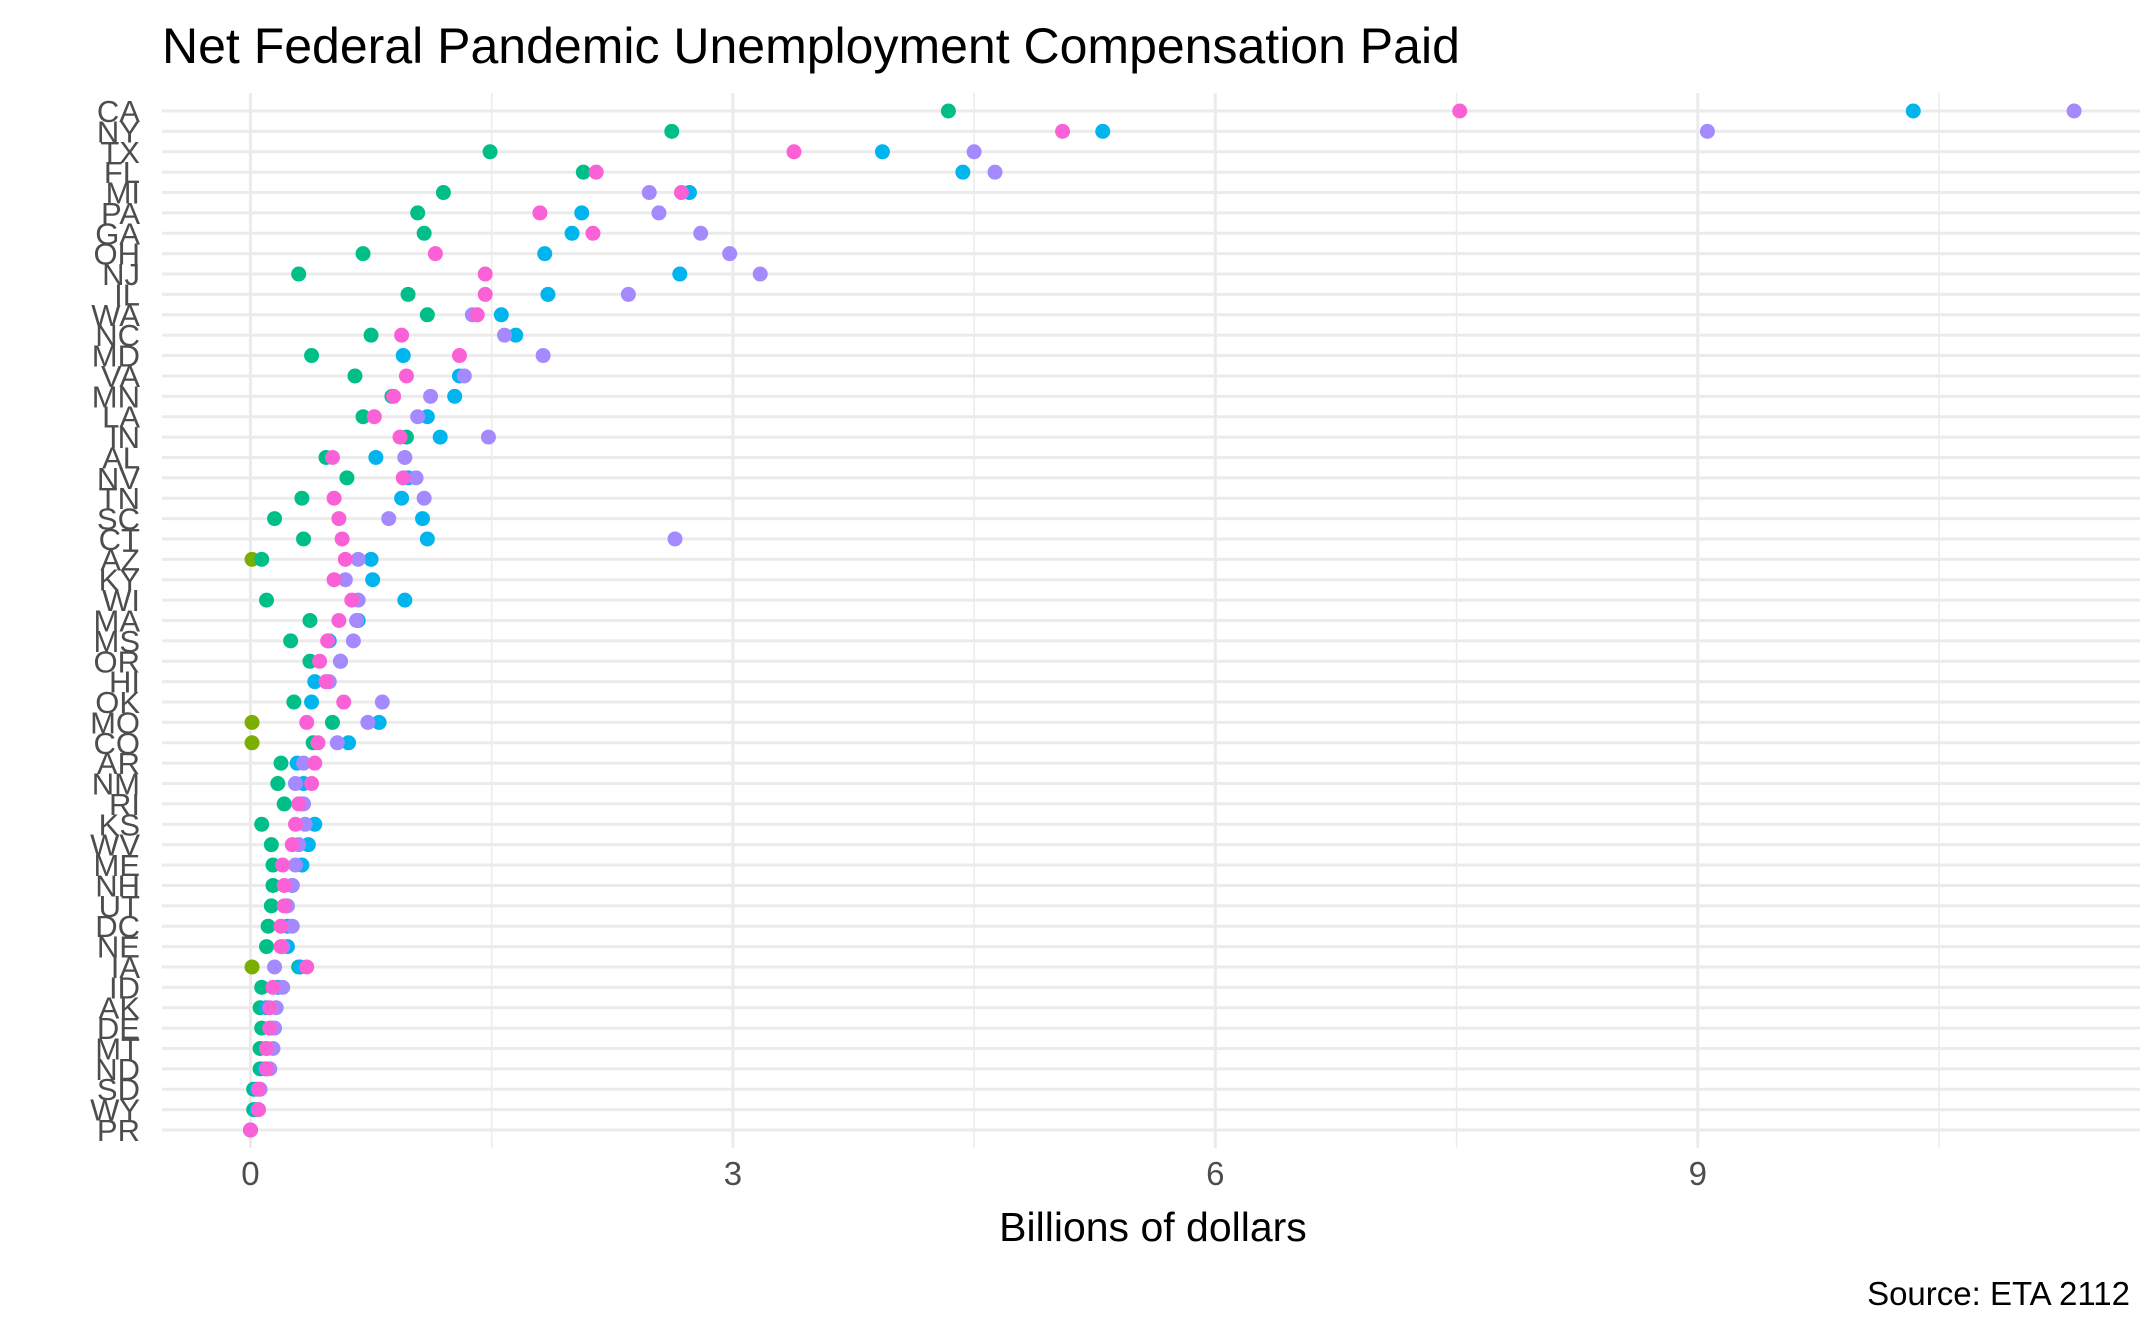 The image size is (2146, 1325). I want to click on y-tick-label: OH, so click(117, 254).